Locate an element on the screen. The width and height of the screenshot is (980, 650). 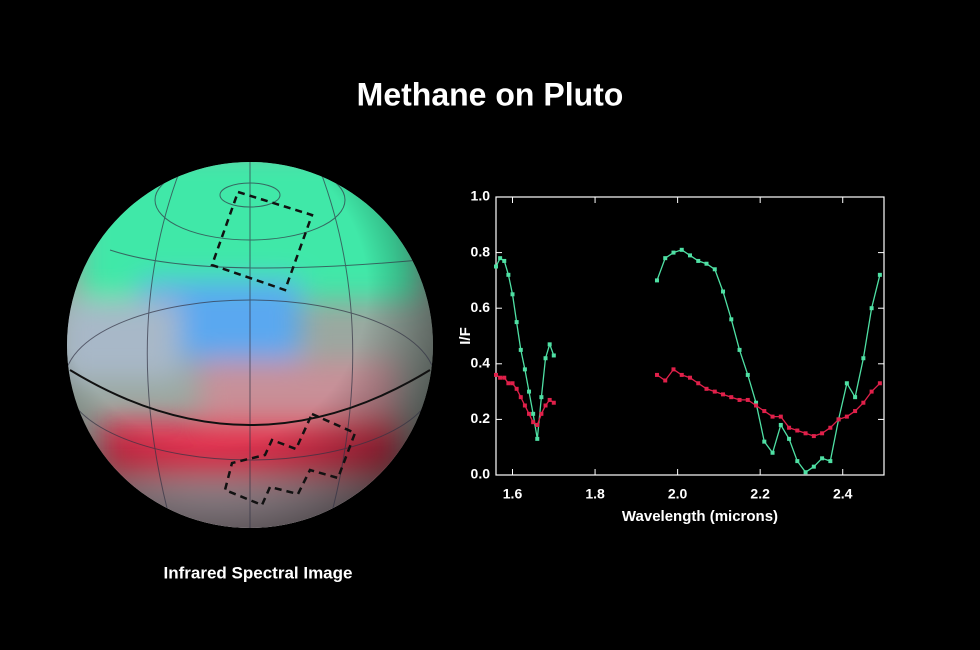
y-tick-label: 0.0 is located at coordinates (481, 474).